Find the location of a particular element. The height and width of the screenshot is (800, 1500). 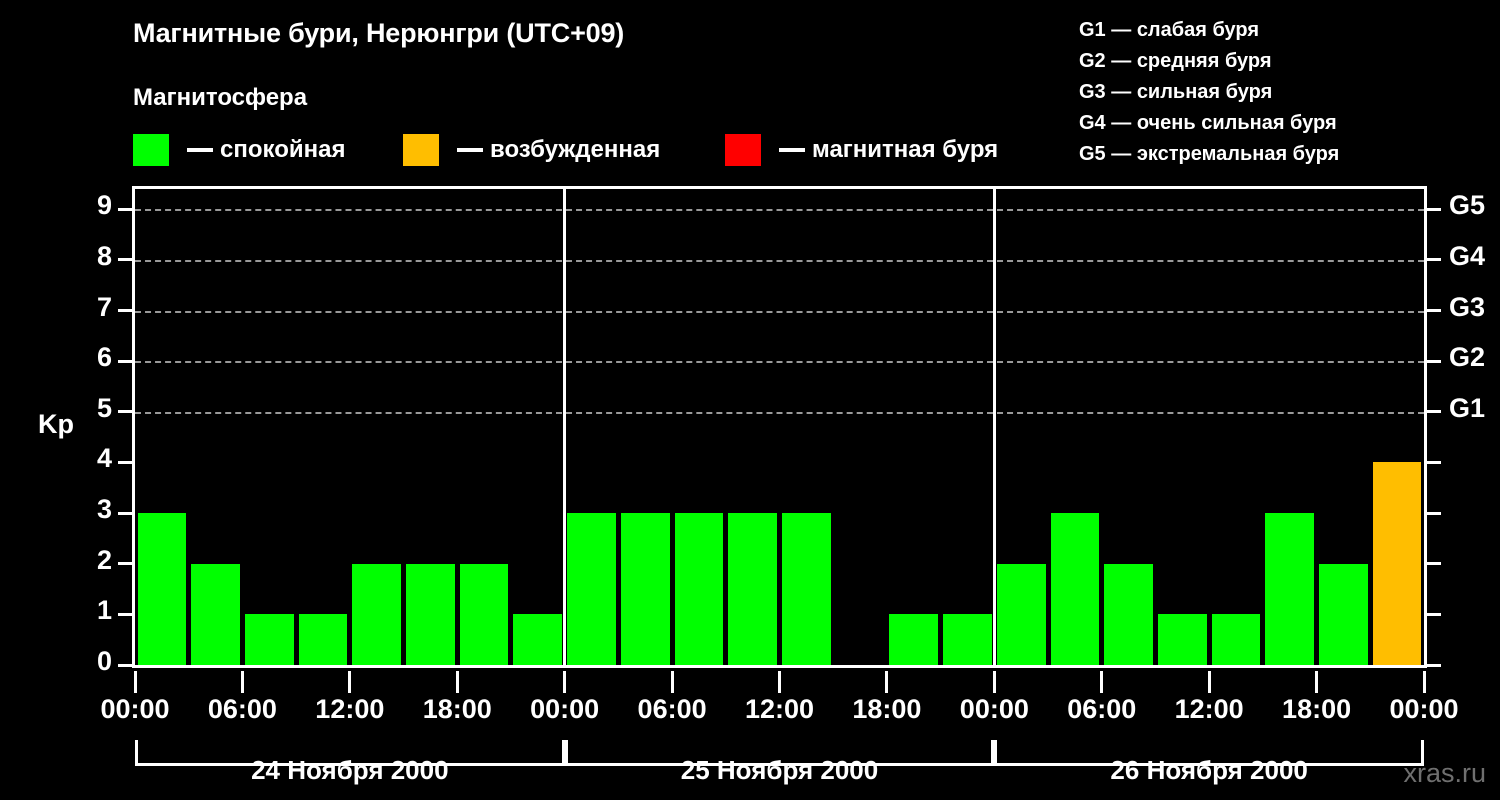

g-scale-code: G4 is located at coordinates (1092, 123).